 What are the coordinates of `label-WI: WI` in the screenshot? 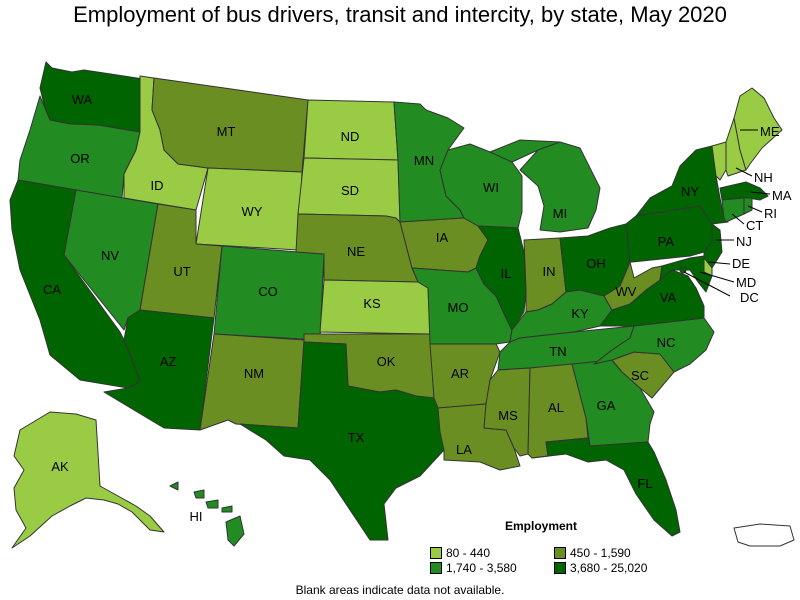 It's located at (491, 187).